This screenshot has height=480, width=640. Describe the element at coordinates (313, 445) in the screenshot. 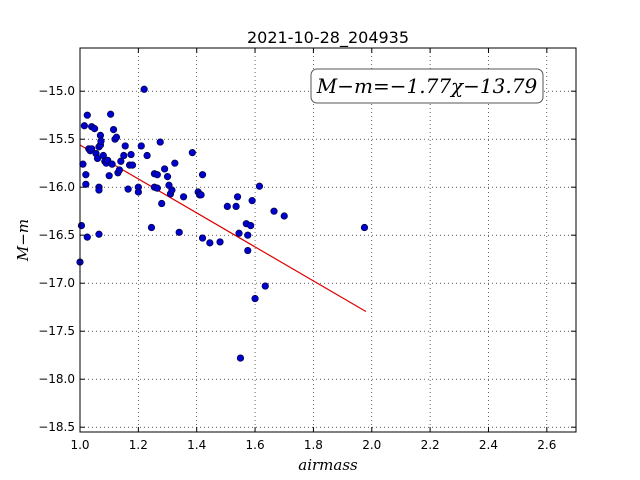

I see `x-tick-label: 1.8` at that location.